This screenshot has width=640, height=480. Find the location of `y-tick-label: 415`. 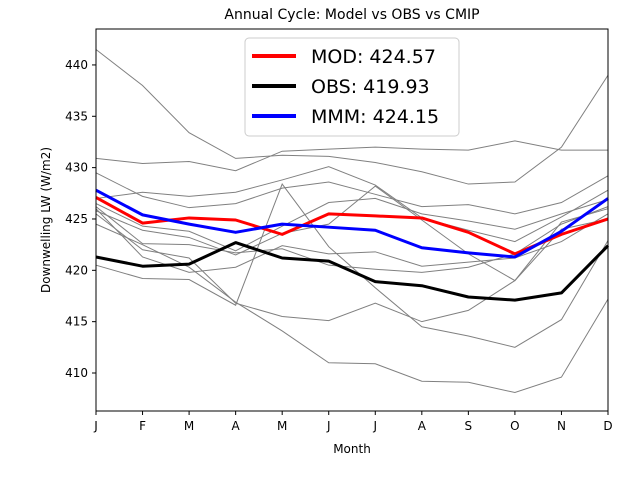

y-tick-label: 415 is located at coordinates (76, 322).